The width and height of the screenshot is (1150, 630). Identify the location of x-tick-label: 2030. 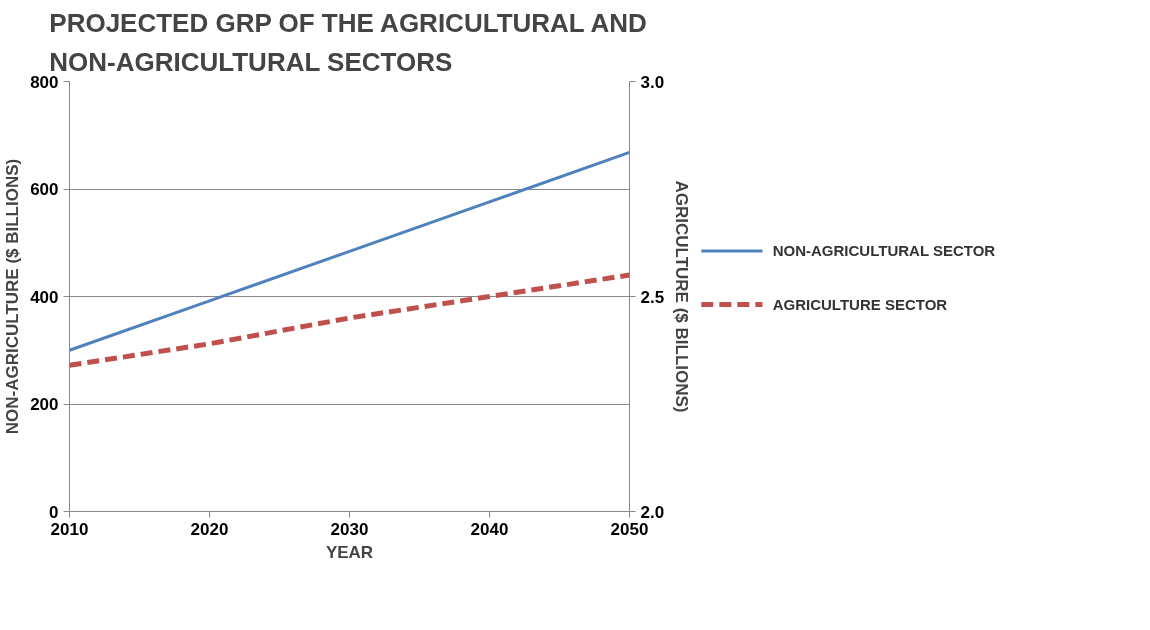
(349, 529).